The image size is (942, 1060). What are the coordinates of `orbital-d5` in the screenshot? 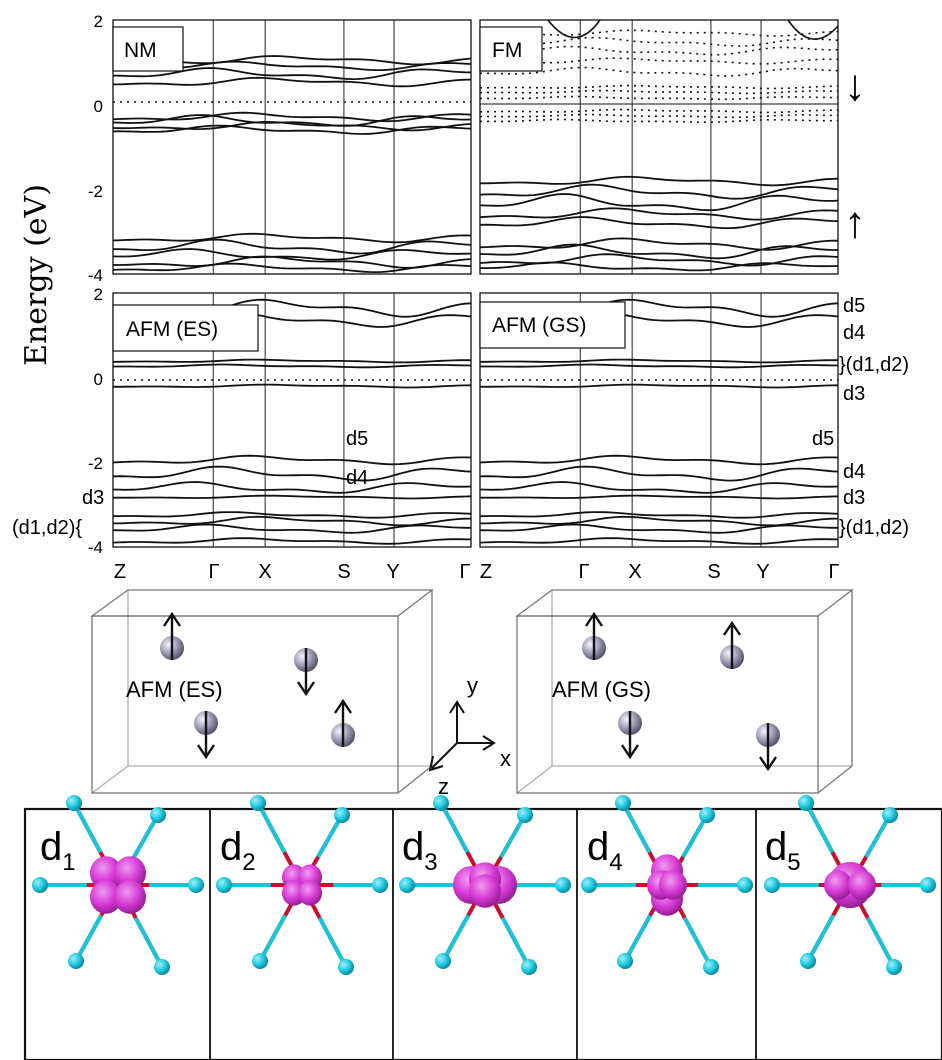 It's located at (850, 885).